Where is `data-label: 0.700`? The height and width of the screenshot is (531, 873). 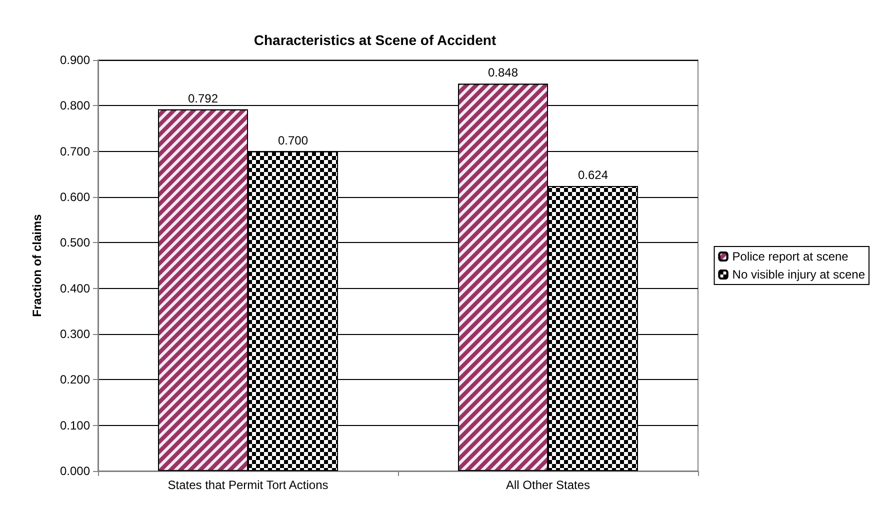 data-label: 0.700 is located at coordinates (293, 140).